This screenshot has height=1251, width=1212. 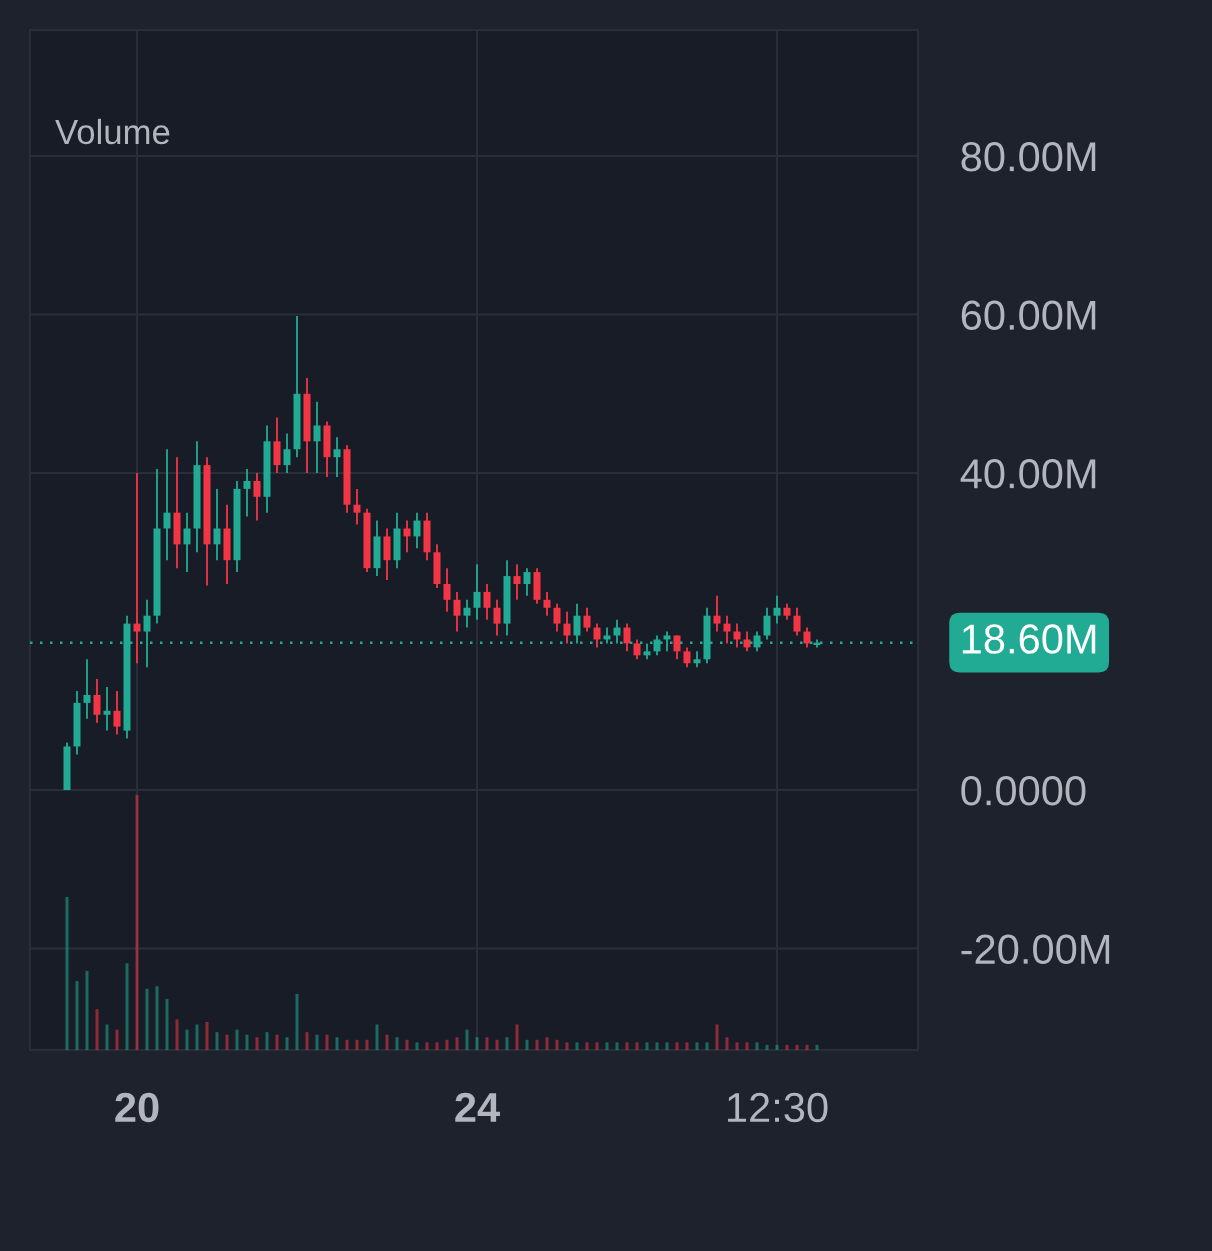 What do you see at coordinates (1023, 791) in the screenshot?
I see `y-tick-label: 0.0000` at bounding box center [1023, 791].